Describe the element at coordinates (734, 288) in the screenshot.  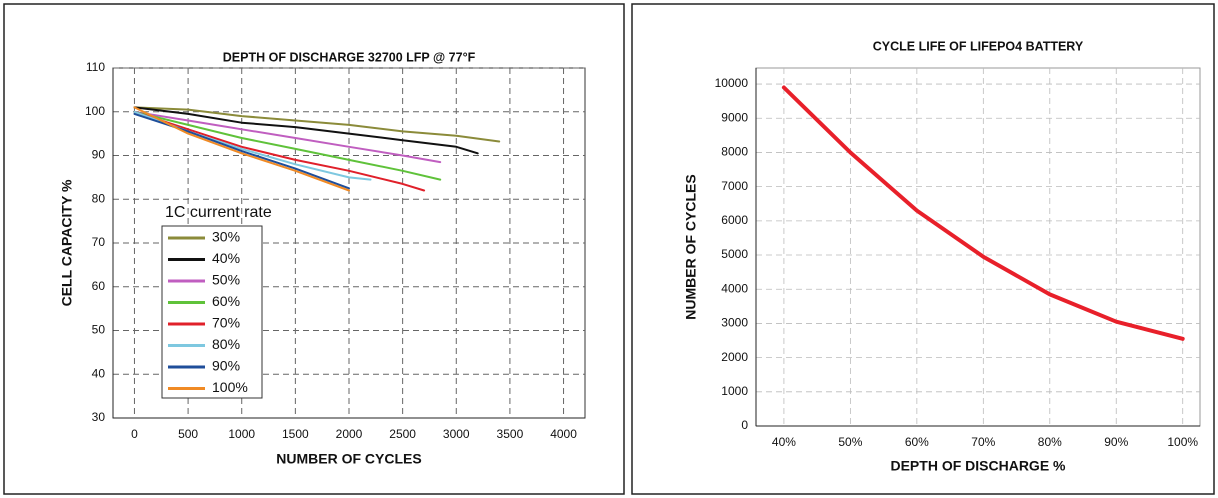
I see `y-tick-label: 4000` at that location.